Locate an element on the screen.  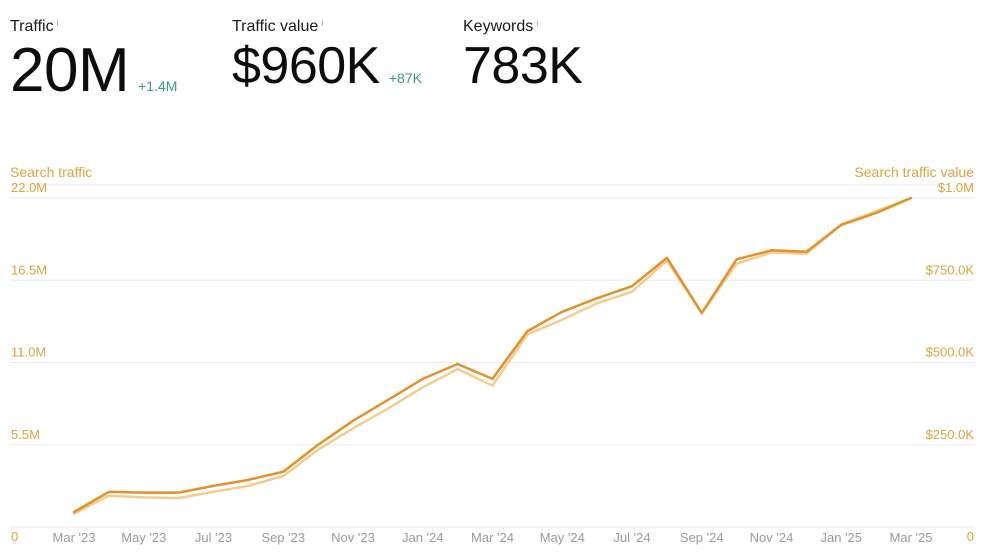
x-tick-label: Jan '24 is located at coordinates (423, 537).